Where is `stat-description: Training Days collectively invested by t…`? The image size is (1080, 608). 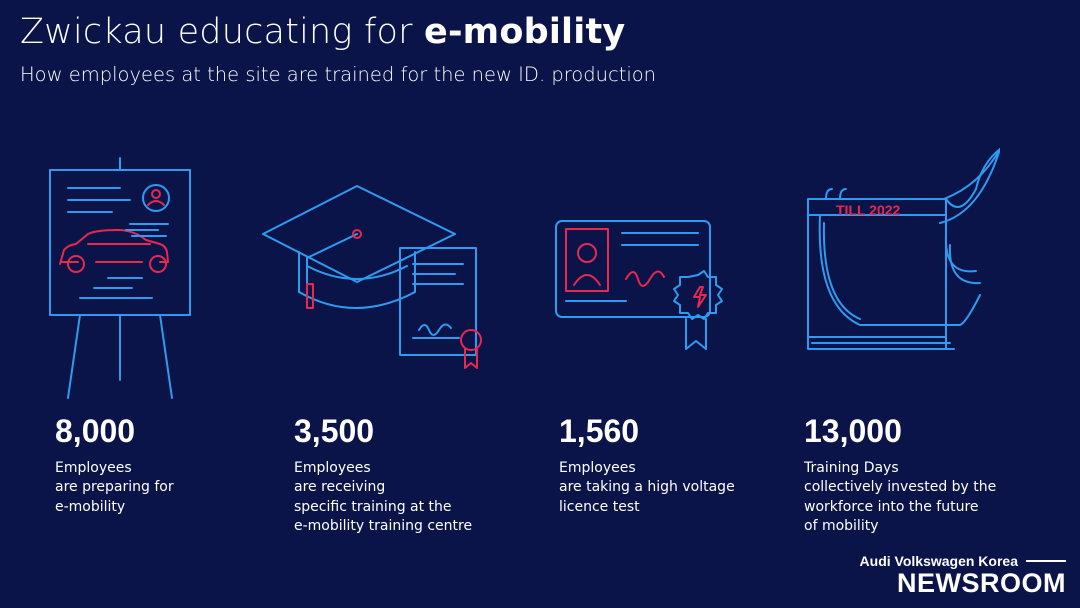 stat-description: Training Days collectively invested by t… is located at coordinates (900, 497).